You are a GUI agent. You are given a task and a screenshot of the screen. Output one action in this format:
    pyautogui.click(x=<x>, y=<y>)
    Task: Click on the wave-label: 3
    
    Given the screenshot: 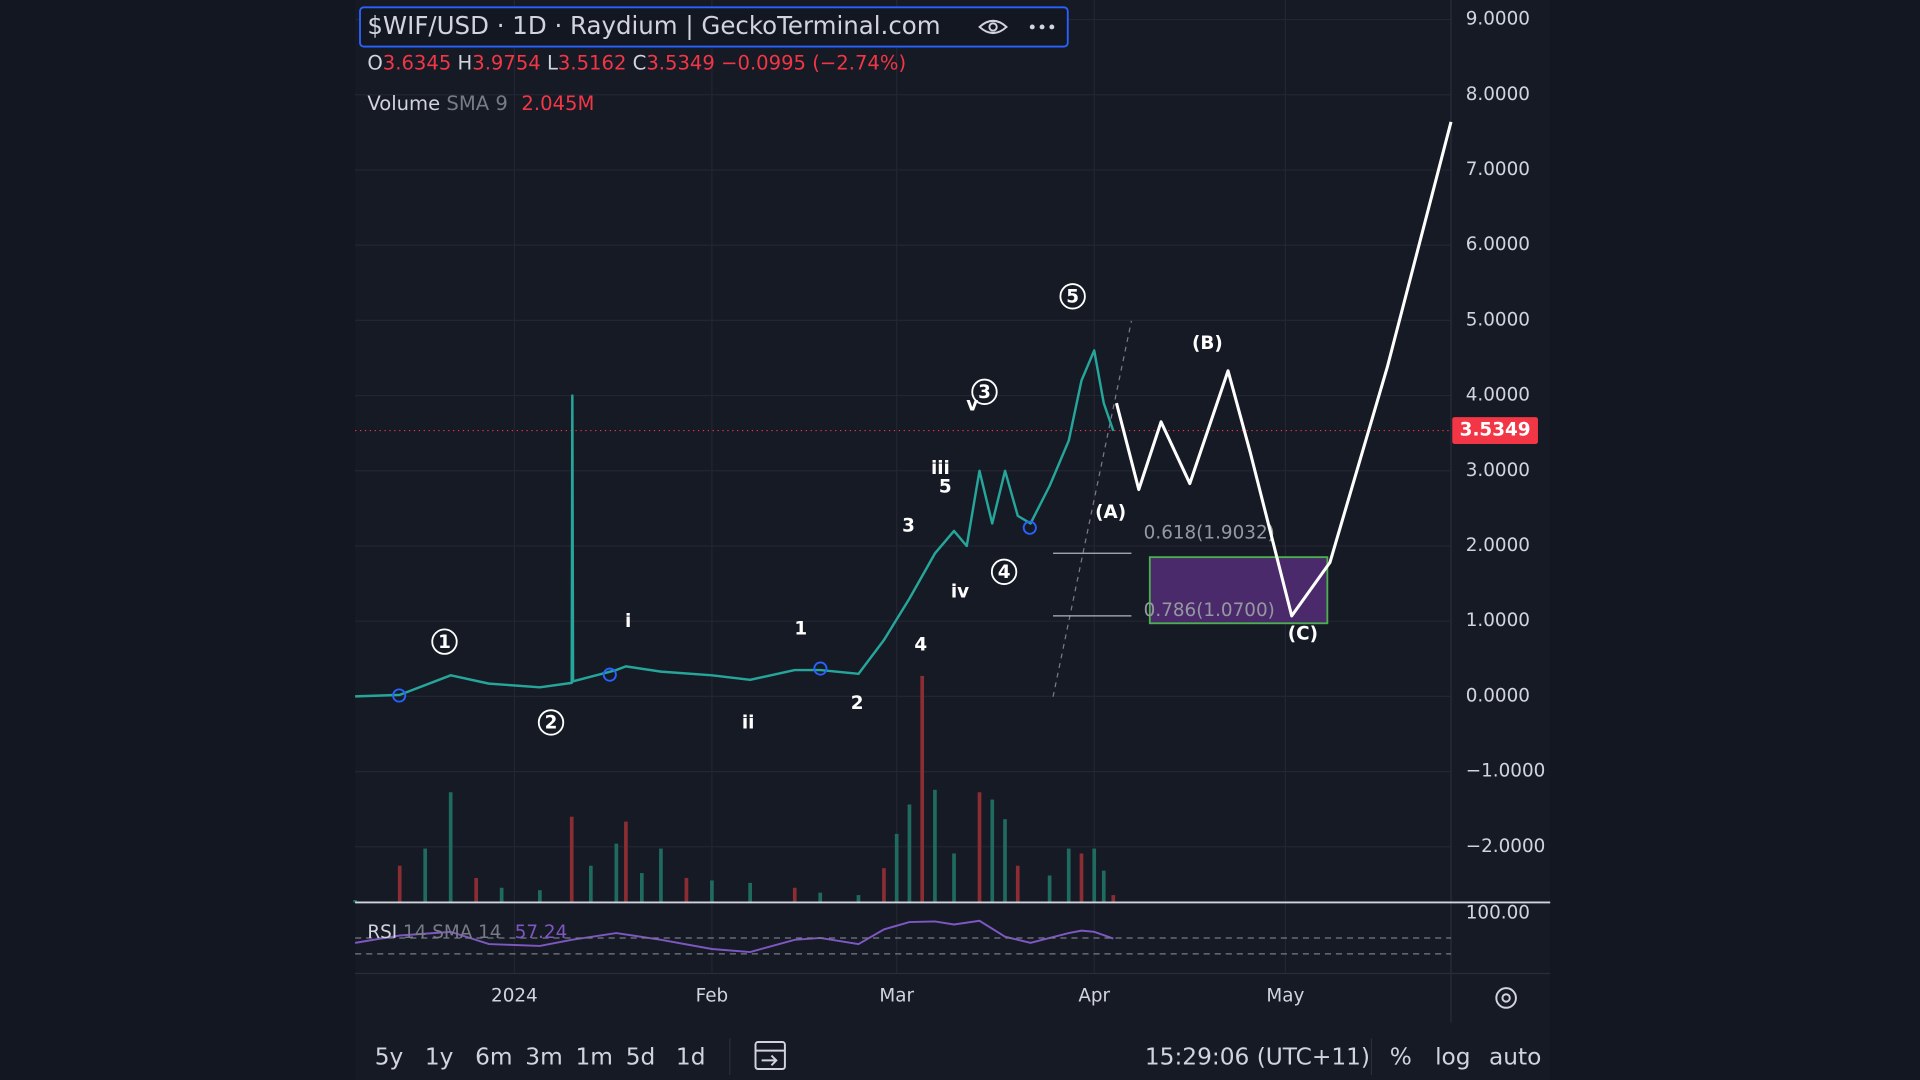 What is the action you would take?
    pyautogui.click(x=984, y=392)
    